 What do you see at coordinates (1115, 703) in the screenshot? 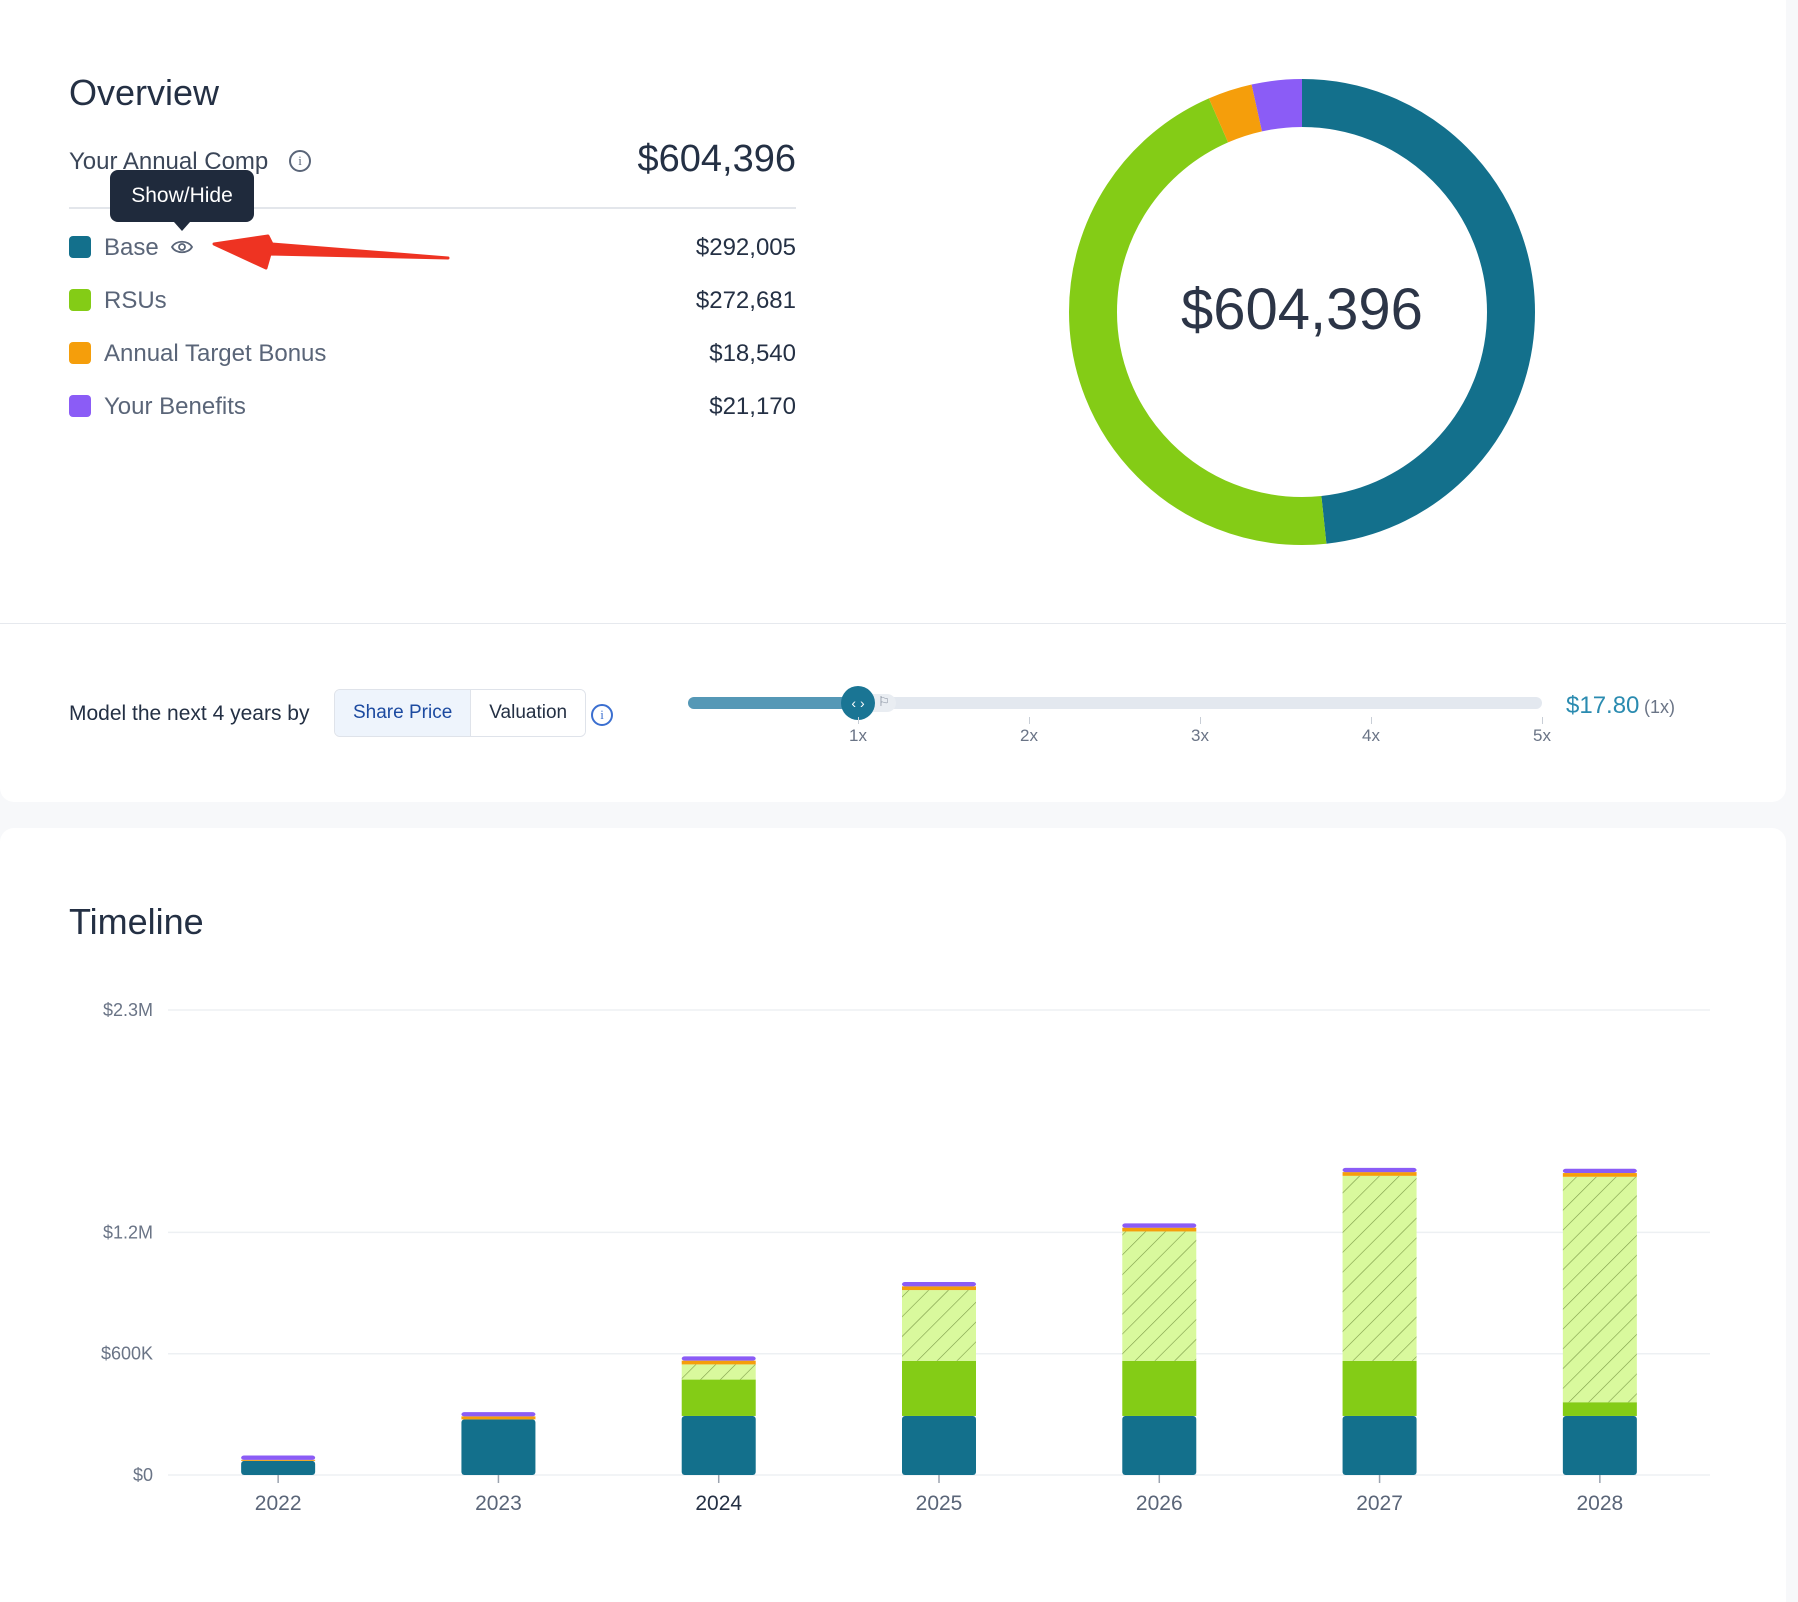
I see `share-price-slider` at bounding box center [1115, 703].